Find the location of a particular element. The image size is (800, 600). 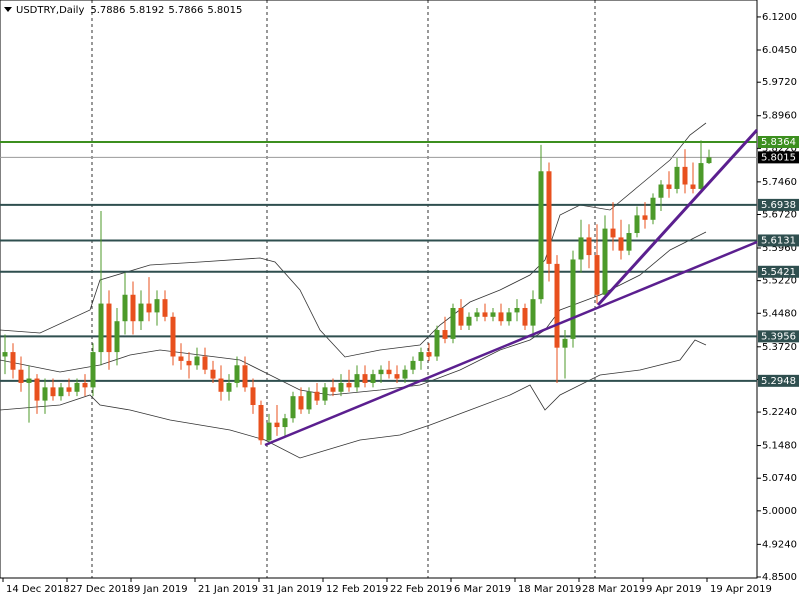

y-tick-label: 4.9240 is located at coordinates (779, 544).